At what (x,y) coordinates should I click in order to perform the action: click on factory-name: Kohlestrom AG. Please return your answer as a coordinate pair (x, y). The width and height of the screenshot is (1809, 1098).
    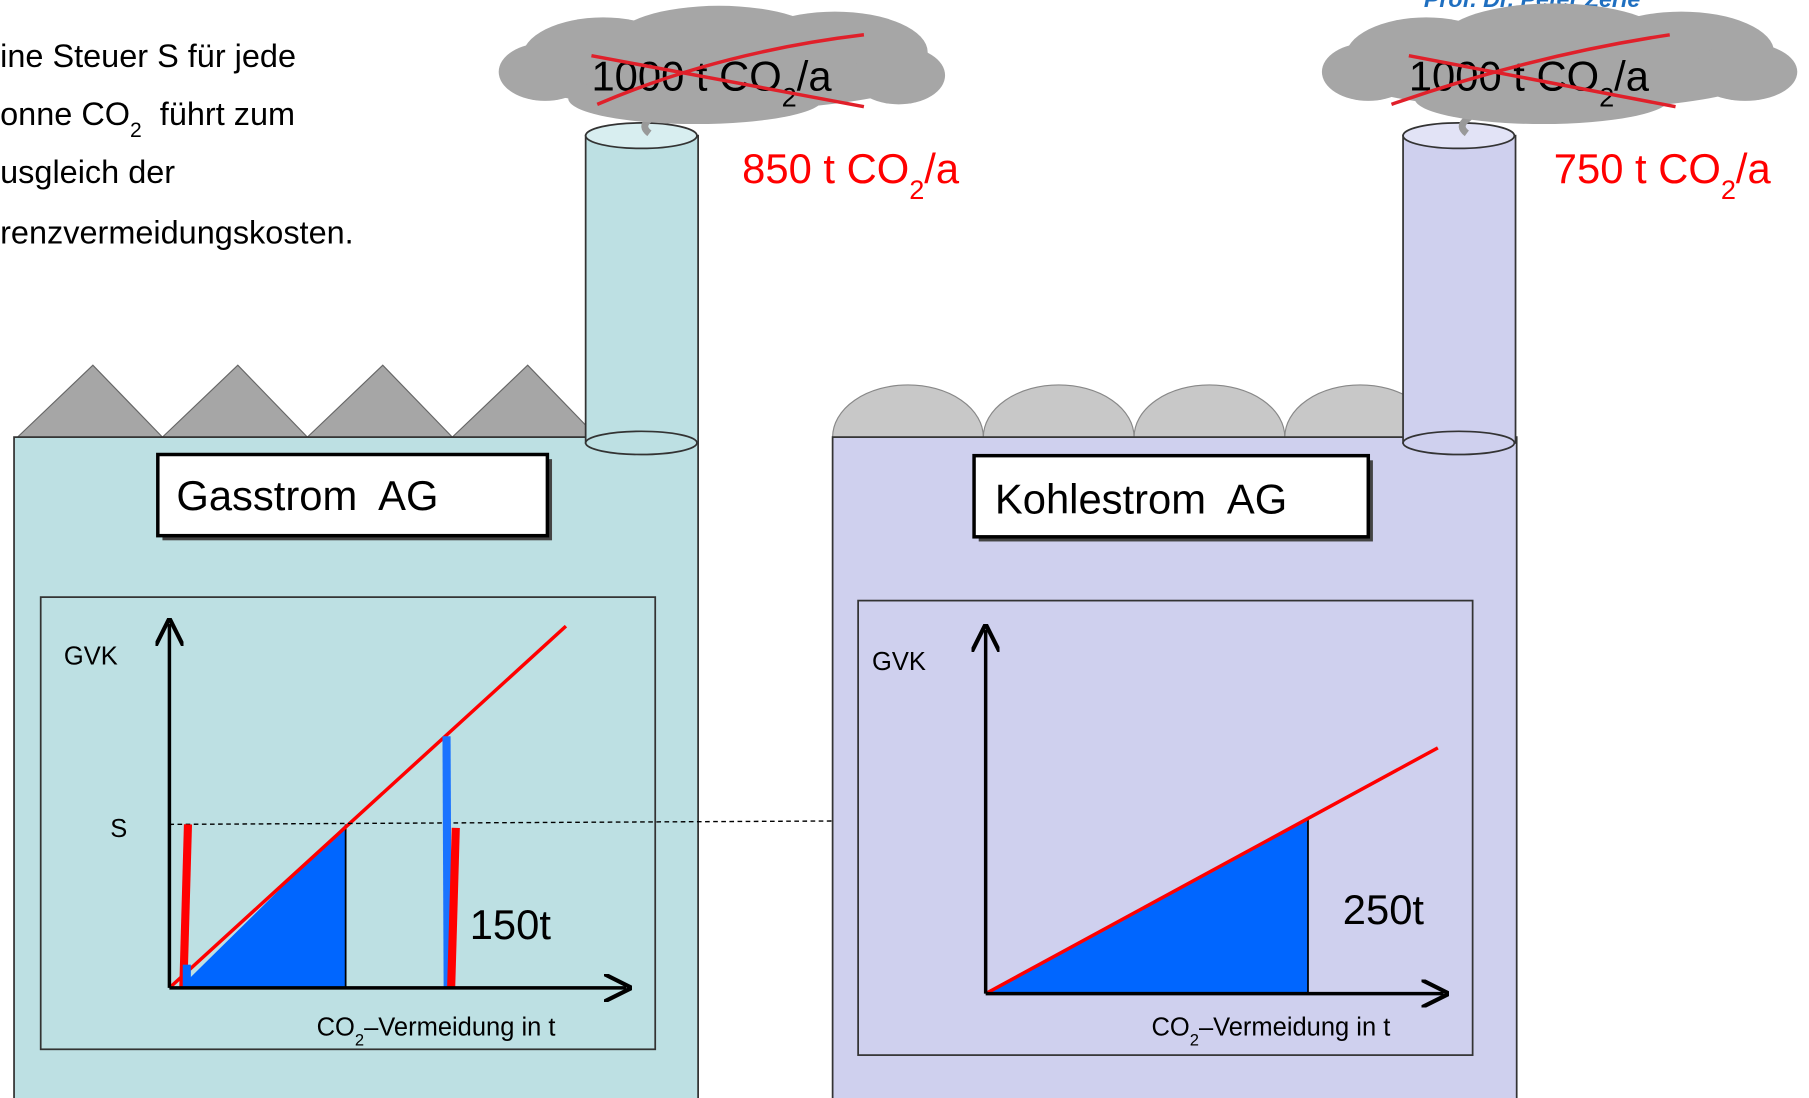
    Looking at the image, I should click on (1141, 499).